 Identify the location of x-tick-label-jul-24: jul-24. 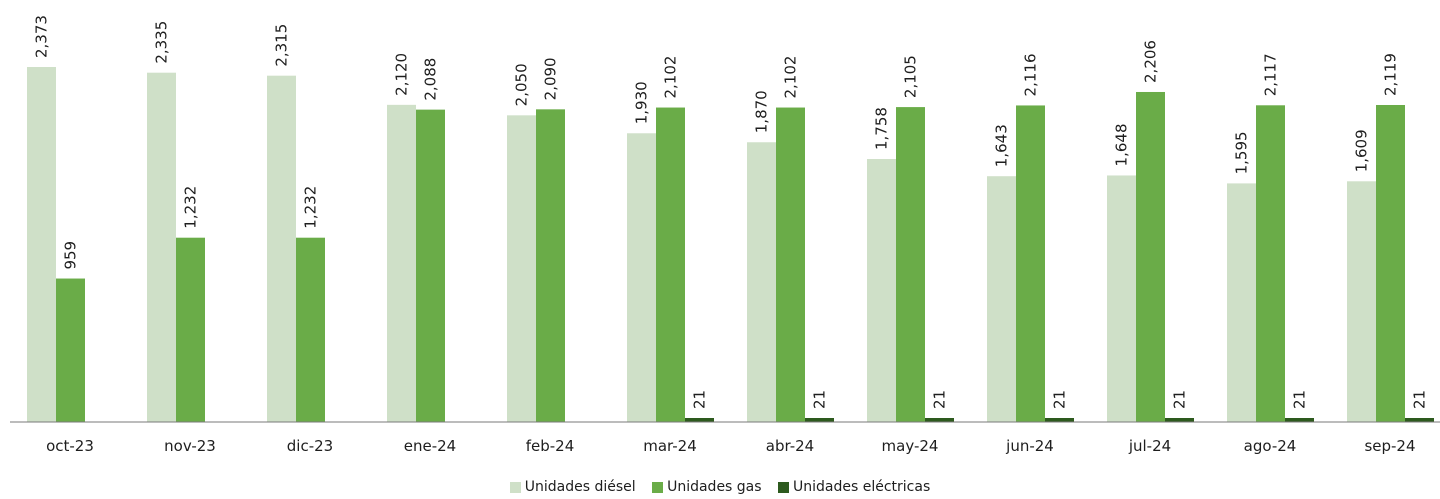
(1149, 446).